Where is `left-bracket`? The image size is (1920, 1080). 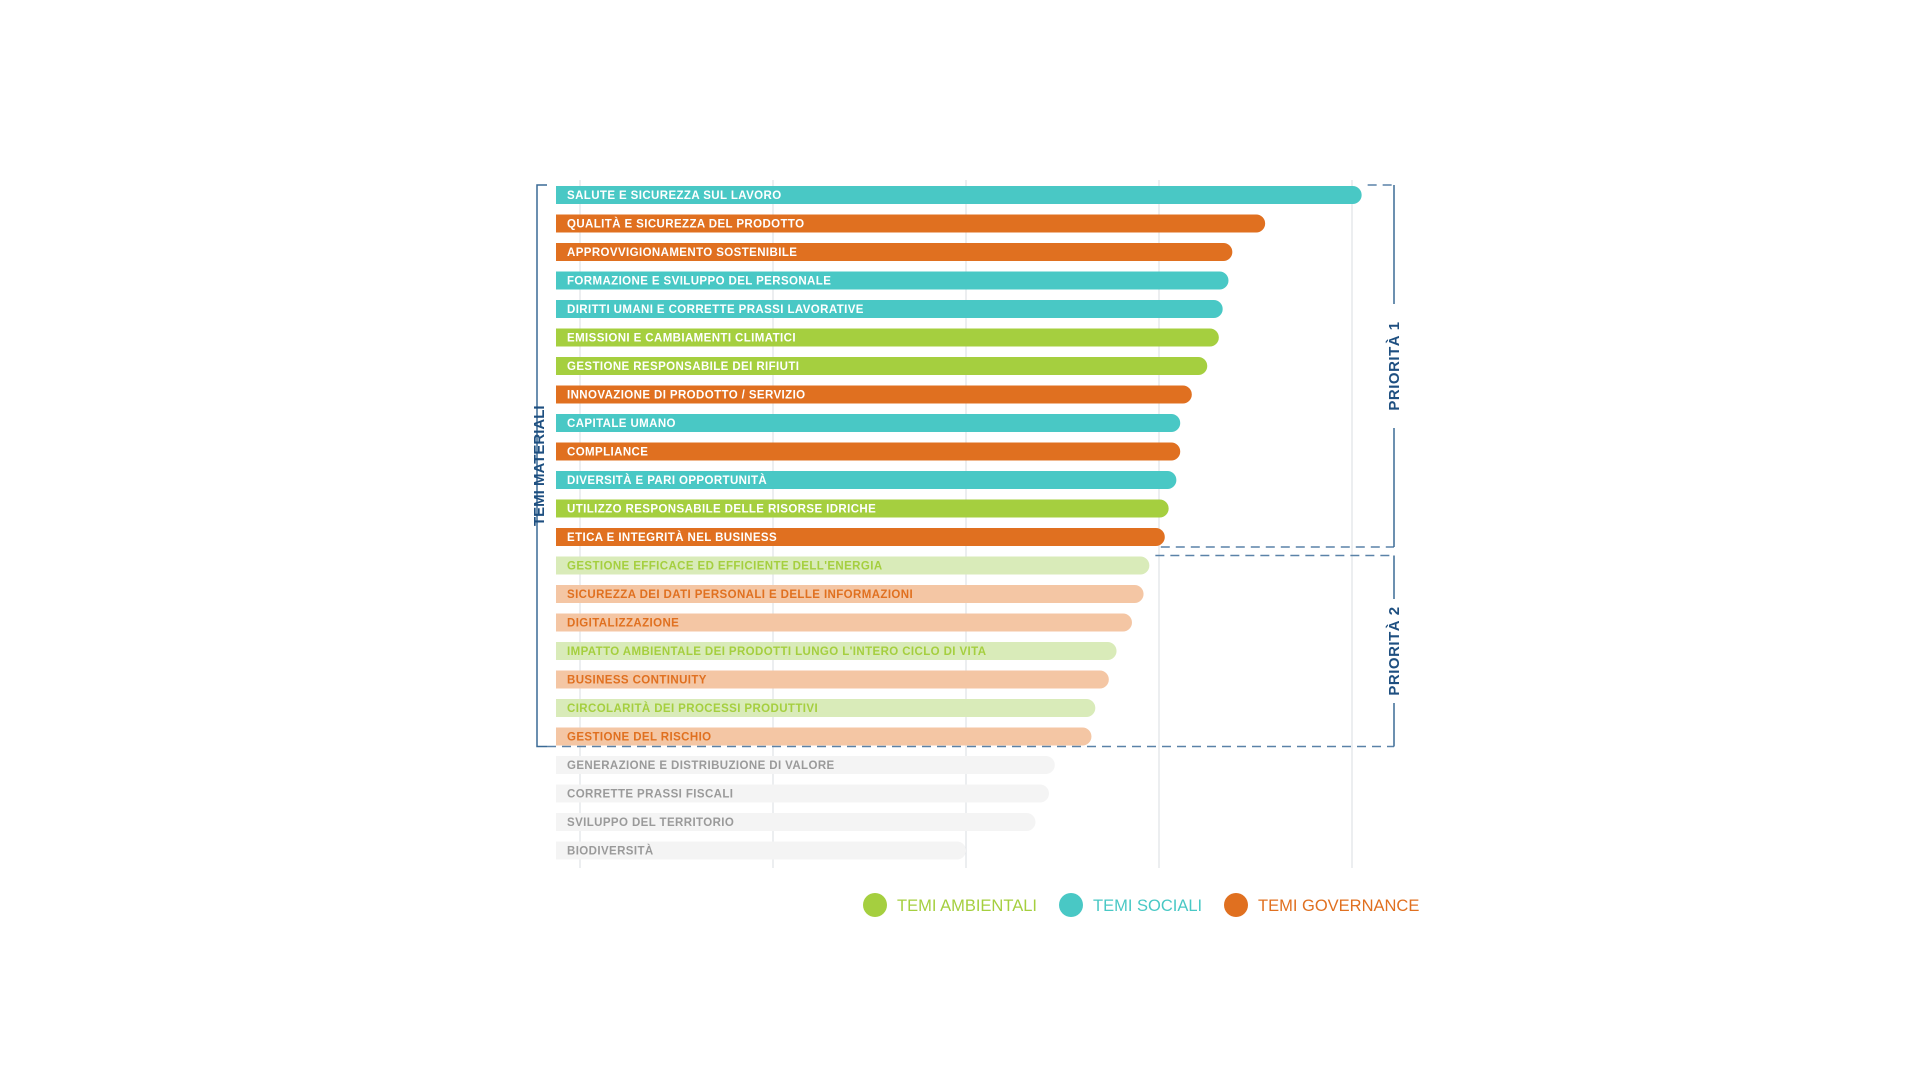
left-bracket is located at coordinates (541, 466).